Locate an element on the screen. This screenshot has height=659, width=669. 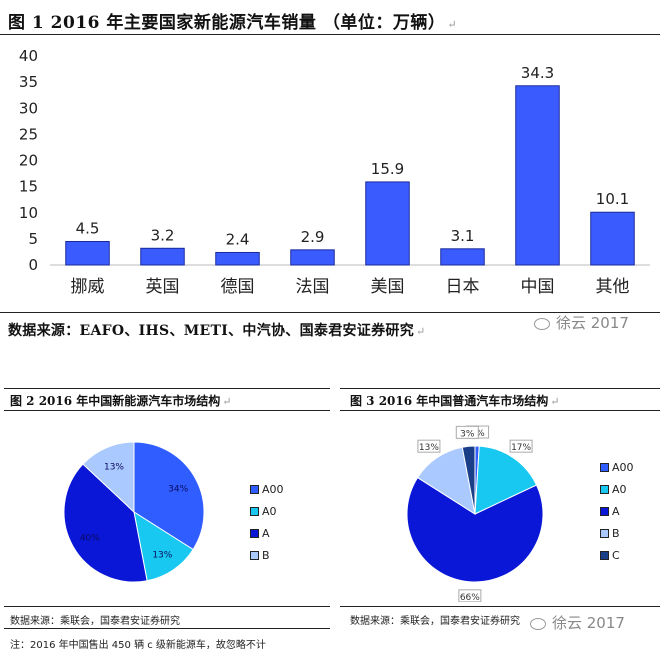
bar-data-label: 34.3 is located at coordinates (537, 73).